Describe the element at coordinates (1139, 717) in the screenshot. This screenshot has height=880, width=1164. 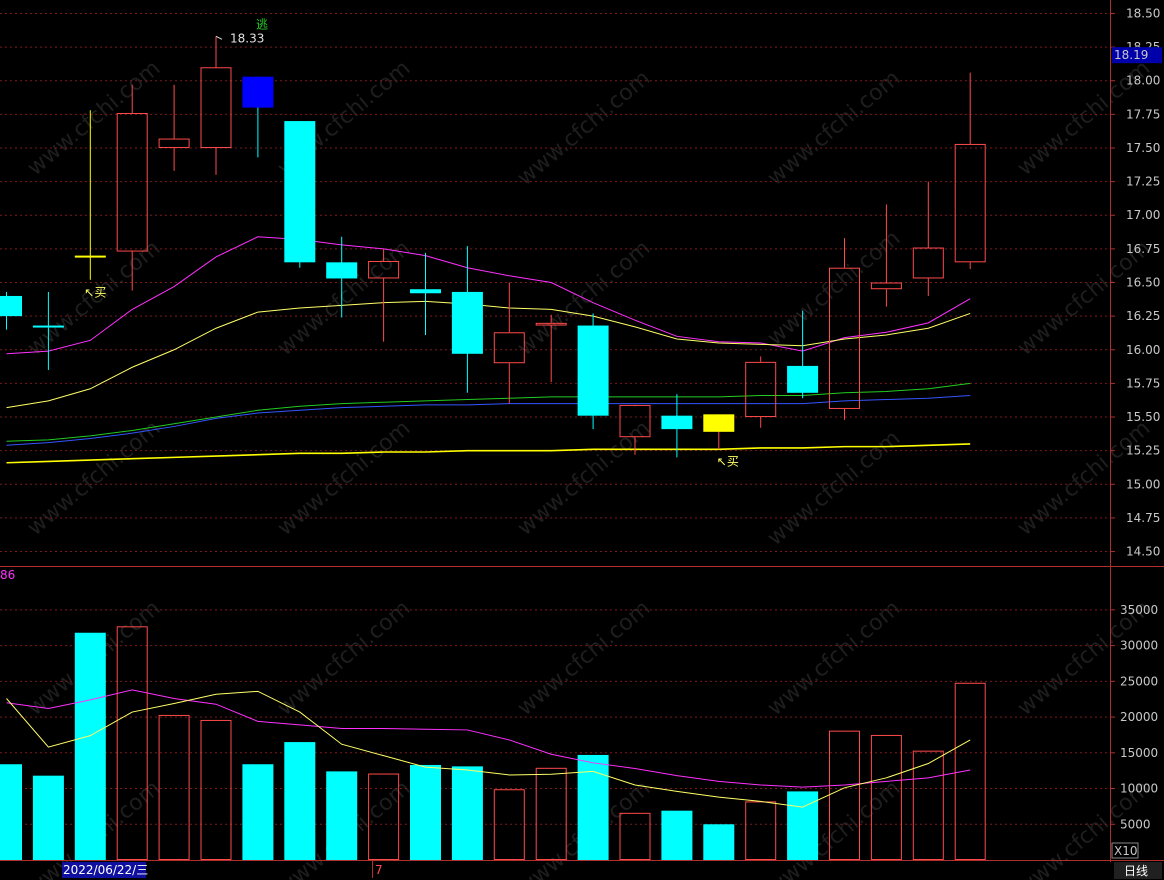
I see `volume-tick-label: 20000` at that location.